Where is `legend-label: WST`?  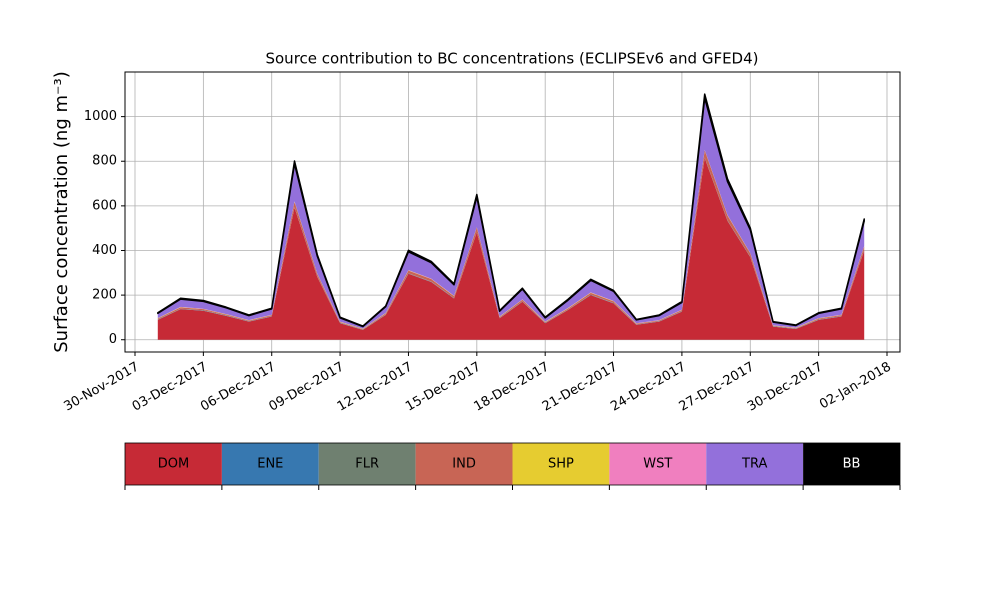 legend-label: WST is located at coordinates (657, 464).